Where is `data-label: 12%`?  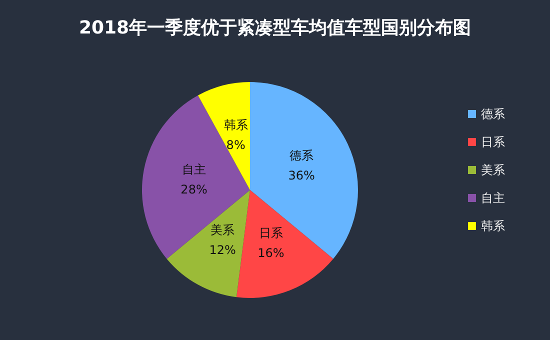 data-label: 12% is located at coordinates (222, 249).